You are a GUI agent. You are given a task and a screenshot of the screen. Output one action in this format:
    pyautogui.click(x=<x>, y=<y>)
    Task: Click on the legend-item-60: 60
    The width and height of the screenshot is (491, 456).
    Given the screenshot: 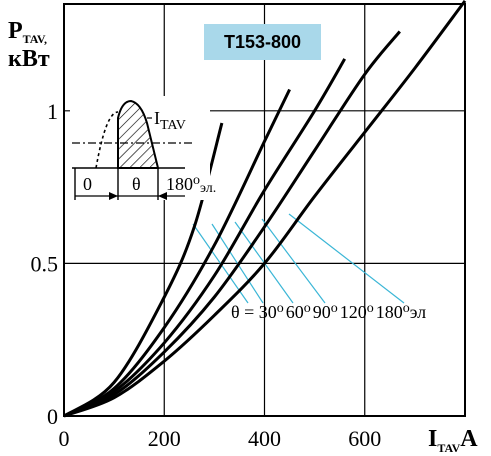 What is the action you would take?
    pyautogui.click(x=295, y=312)
    